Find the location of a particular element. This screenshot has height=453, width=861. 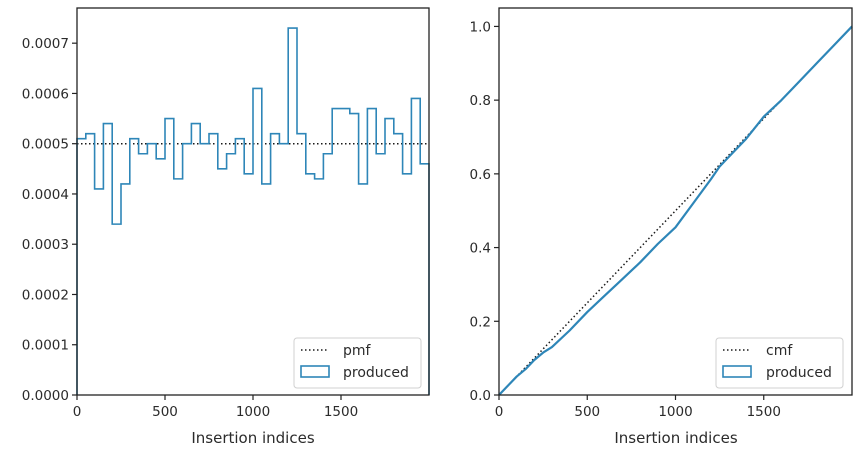

pmf-x-axis-label: Insertion indices is located at coordinates (252, 438).